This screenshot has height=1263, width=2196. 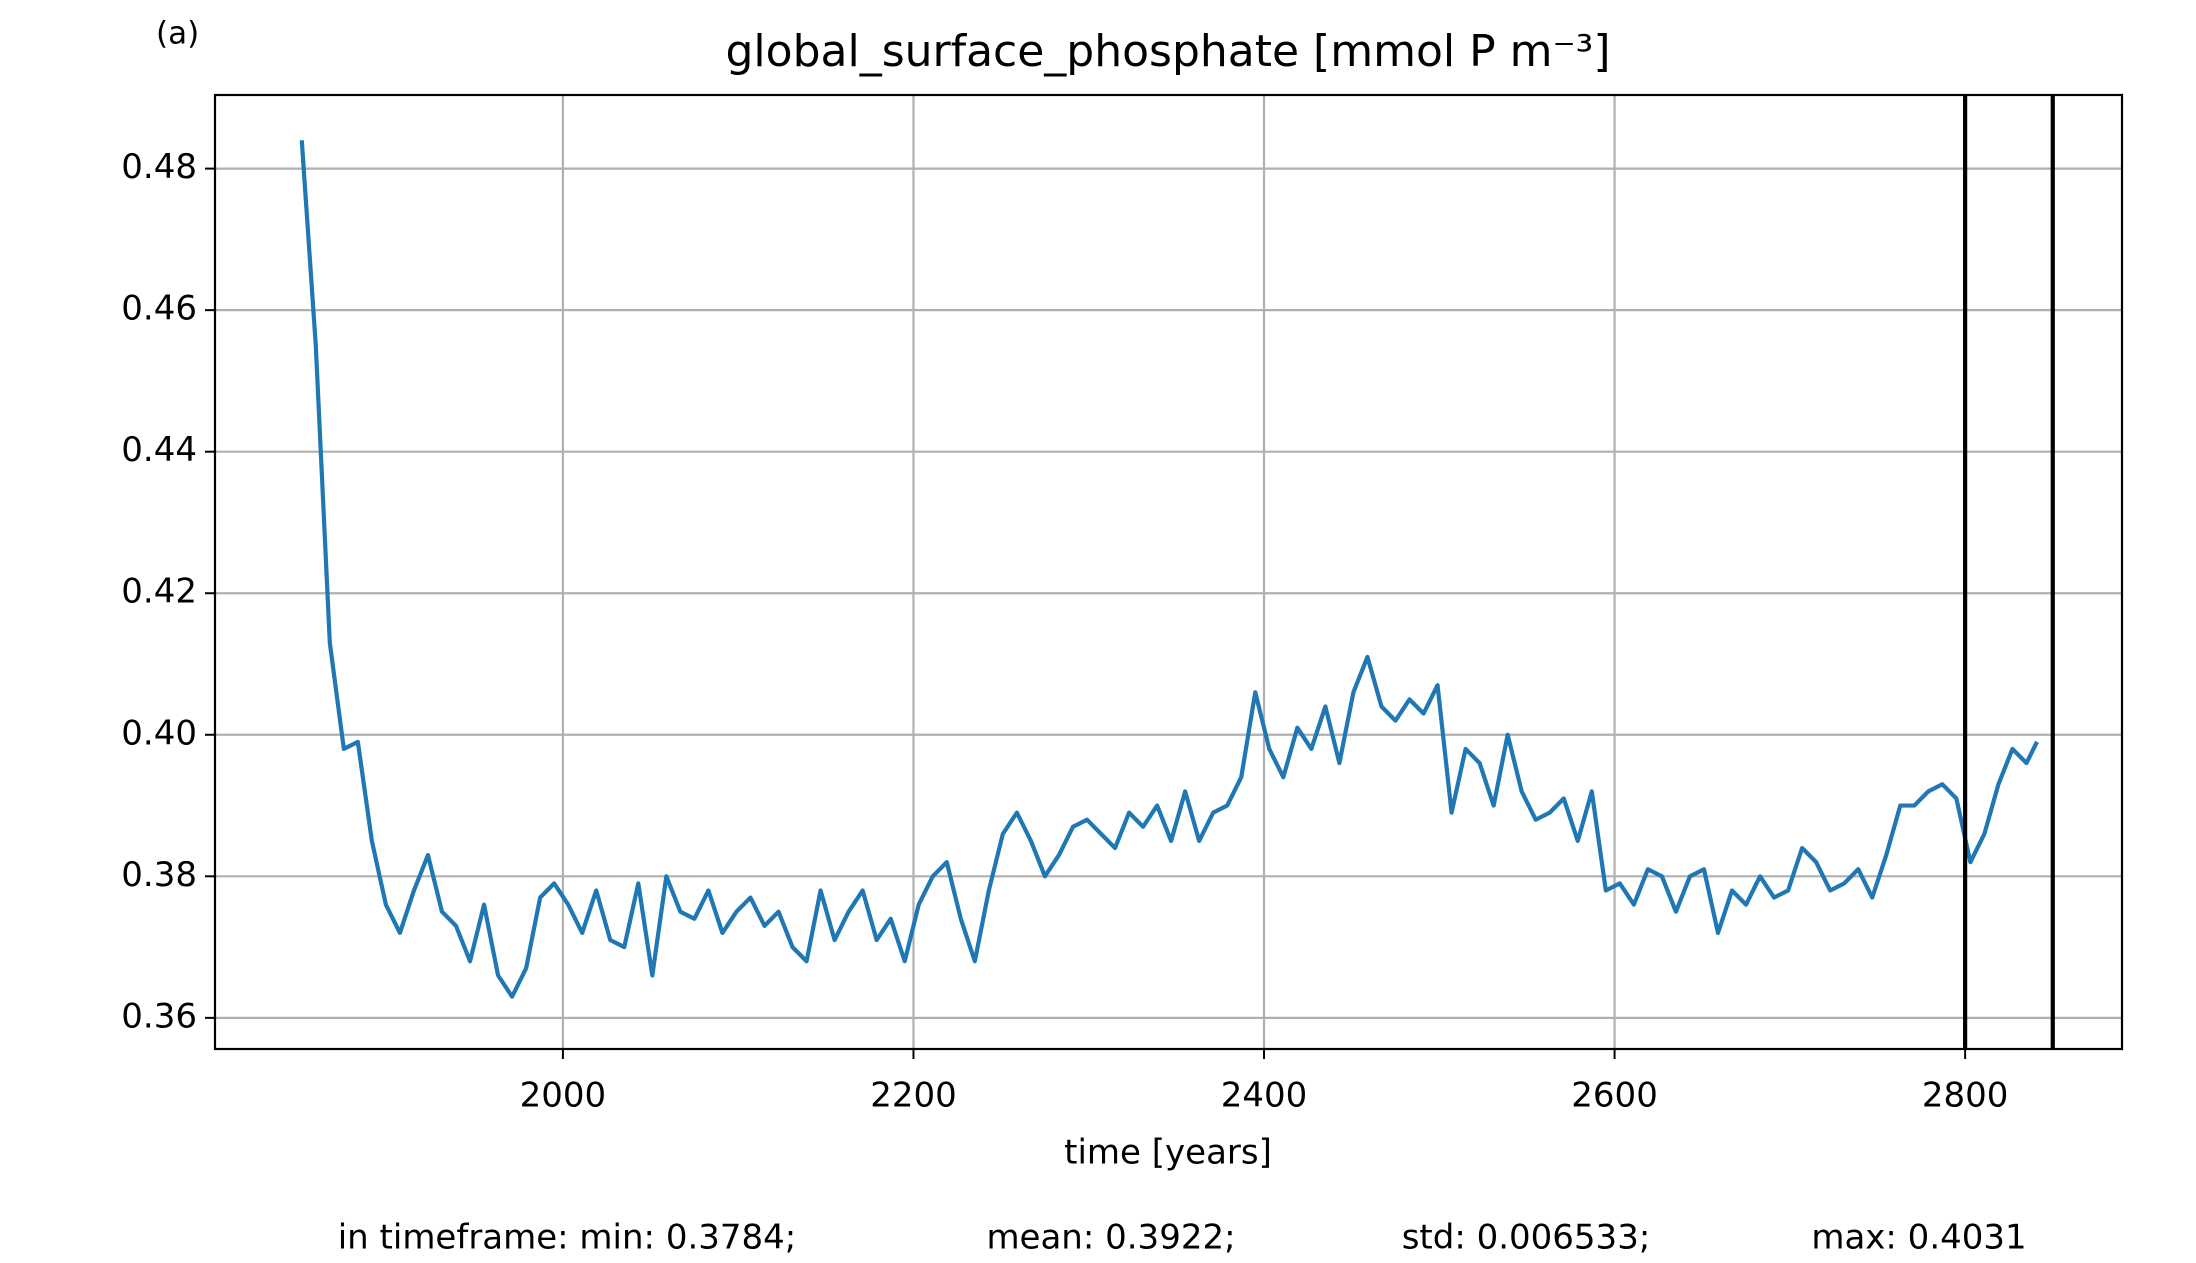 What do you see at coordinates (159, 733) in the screenshot?
I see `y-tick-label: 0.40` at bounding box center [159, 733].